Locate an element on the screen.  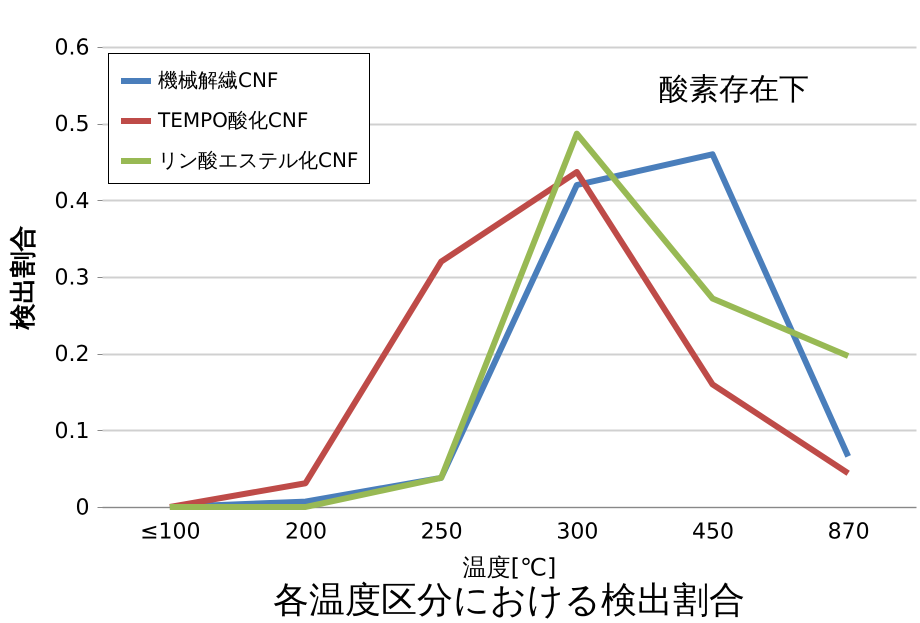
y-axis-title: 検出割合 is located at coordinates (23, 278).